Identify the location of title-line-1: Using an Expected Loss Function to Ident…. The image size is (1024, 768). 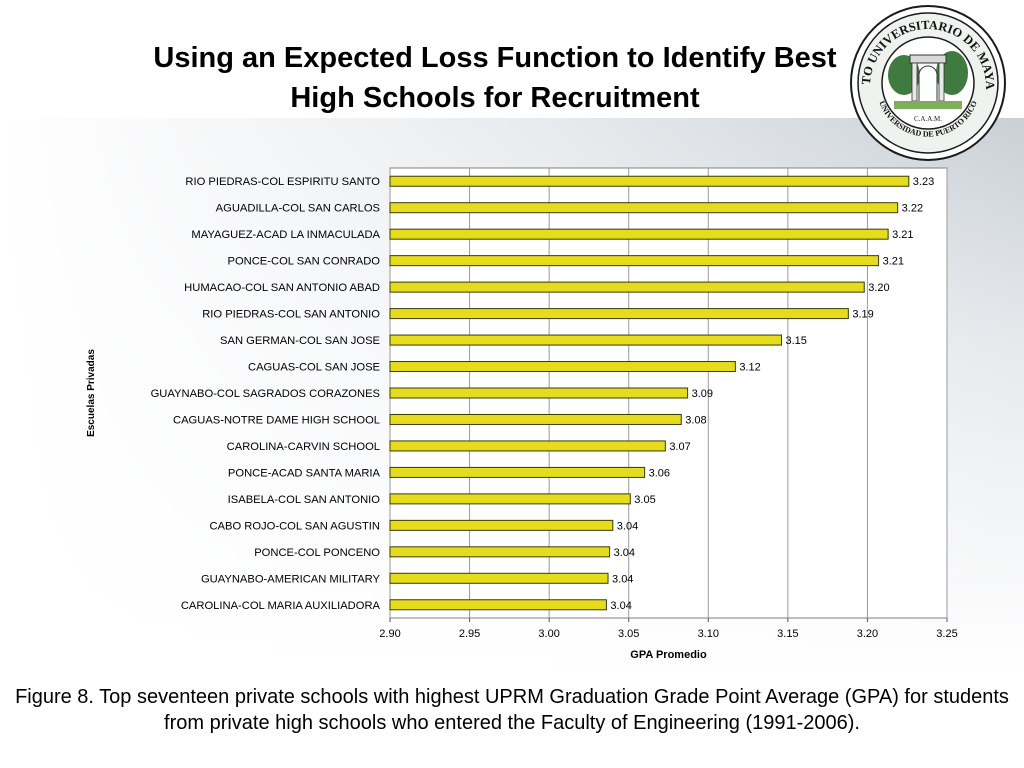
(495, 58).